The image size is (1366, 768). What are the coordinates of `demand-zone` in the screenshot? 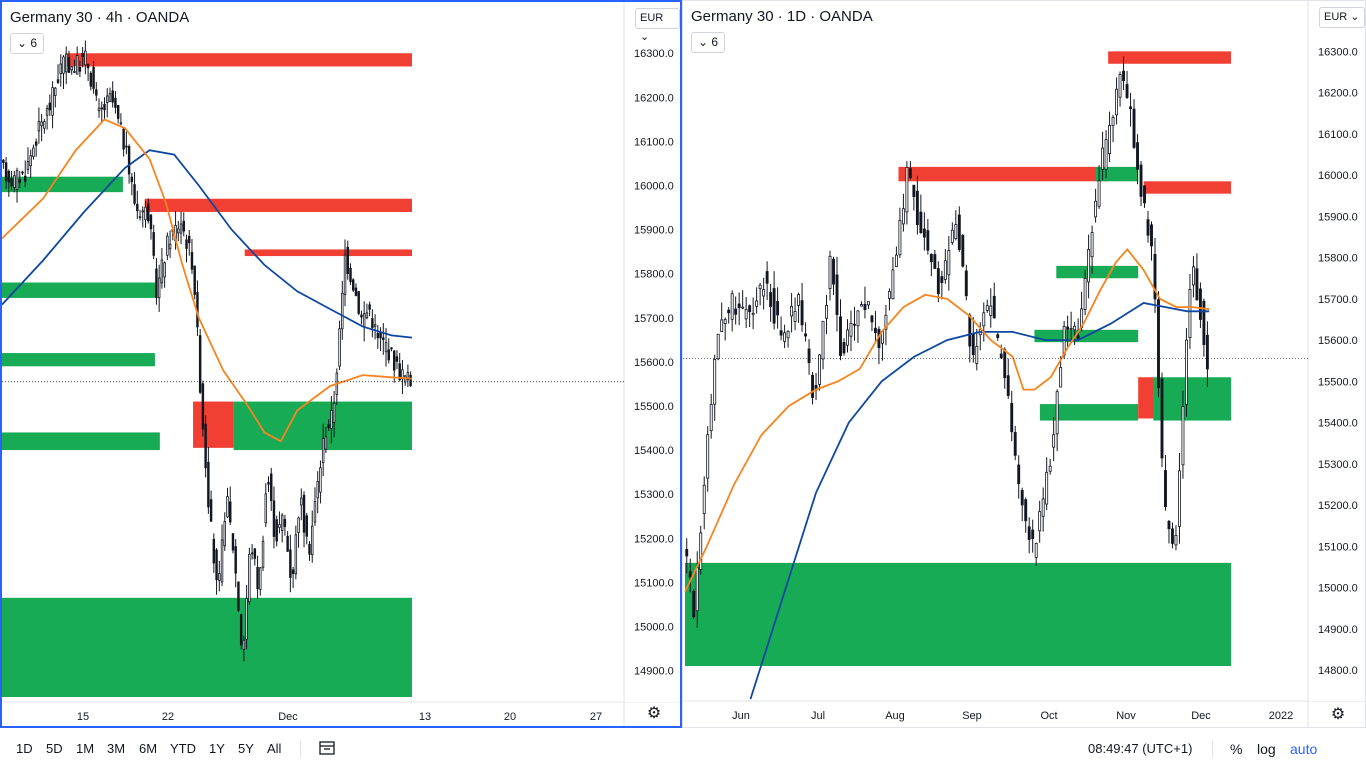 It's located at (79, 290).